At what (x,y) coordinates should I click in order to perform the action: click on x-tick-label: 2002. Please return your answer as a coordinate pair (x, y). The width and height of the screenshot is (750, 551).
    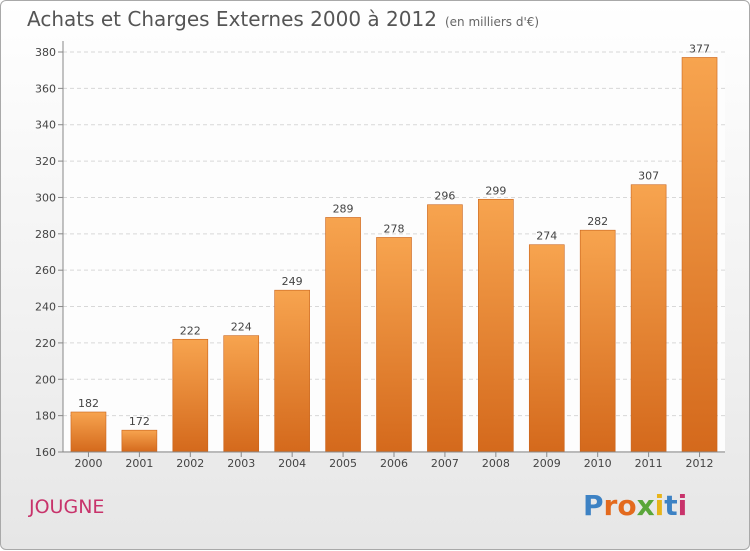
    Looking at the image, I should click on (190, 463).